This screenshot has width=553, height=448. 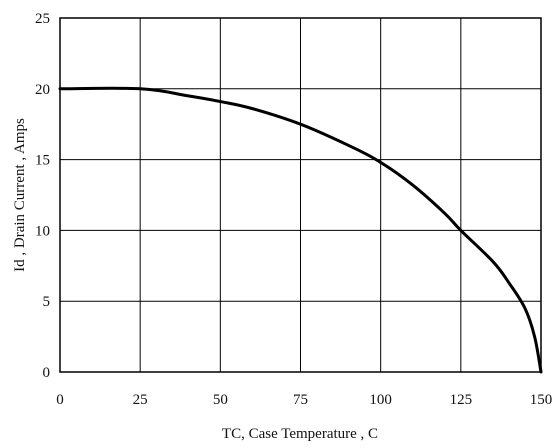 I want to click on x-tick-label-75: 75, so click(x=300, y=400).